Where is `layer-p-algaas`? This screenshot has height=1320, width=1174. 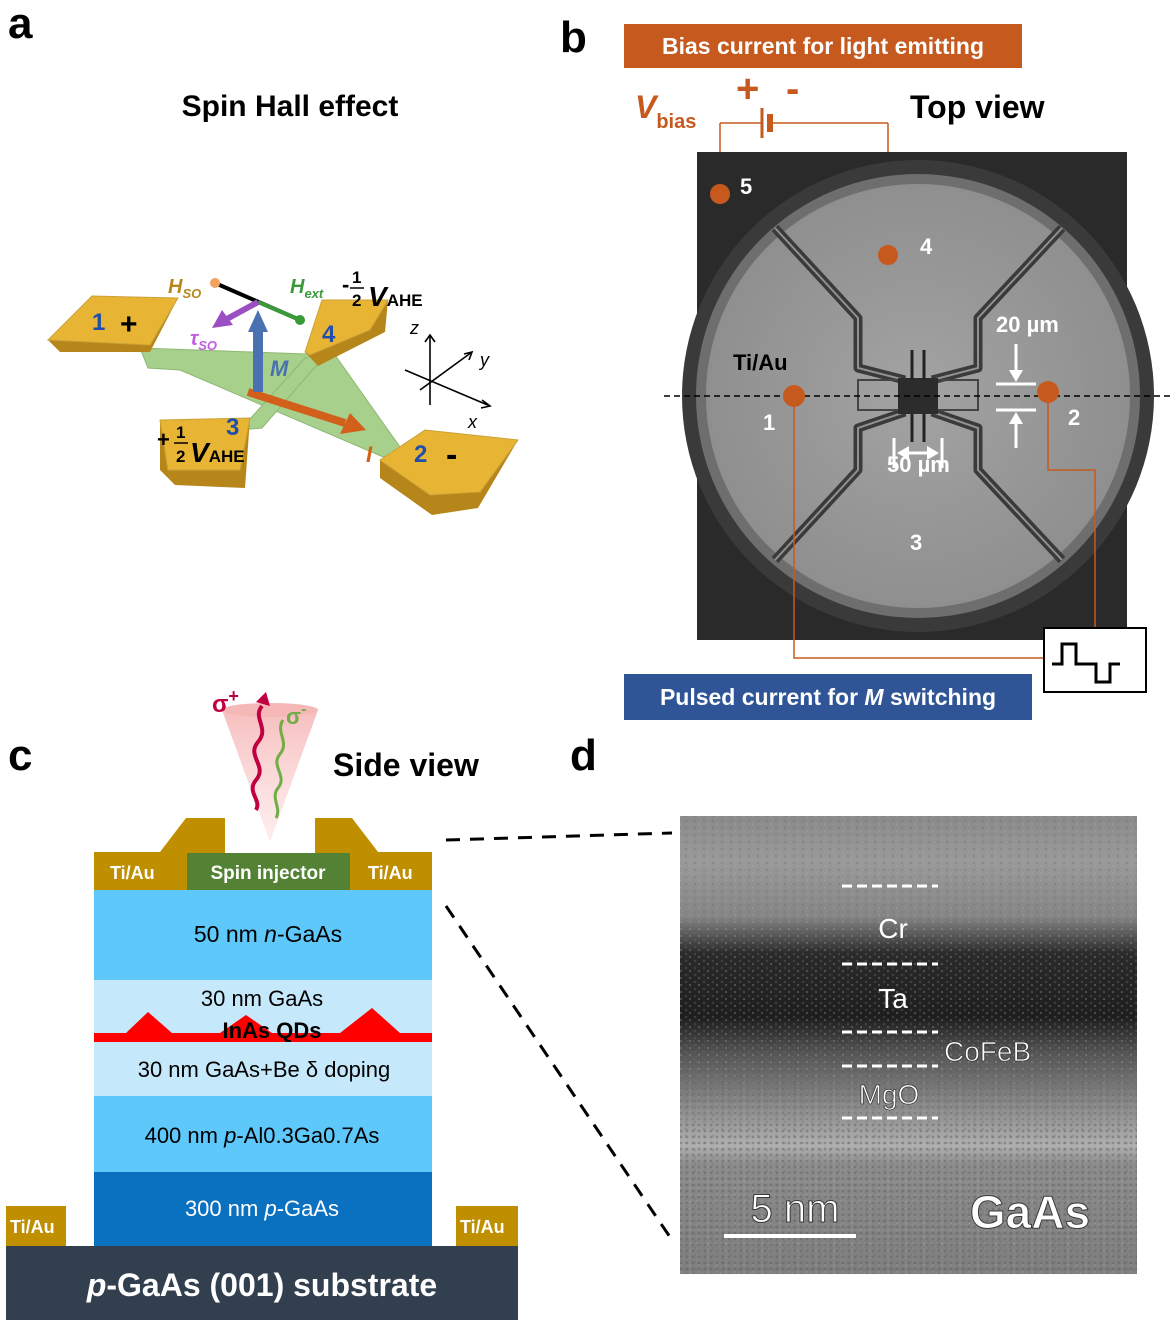 layer-p-algaas is located at coordinates (263, 1134).